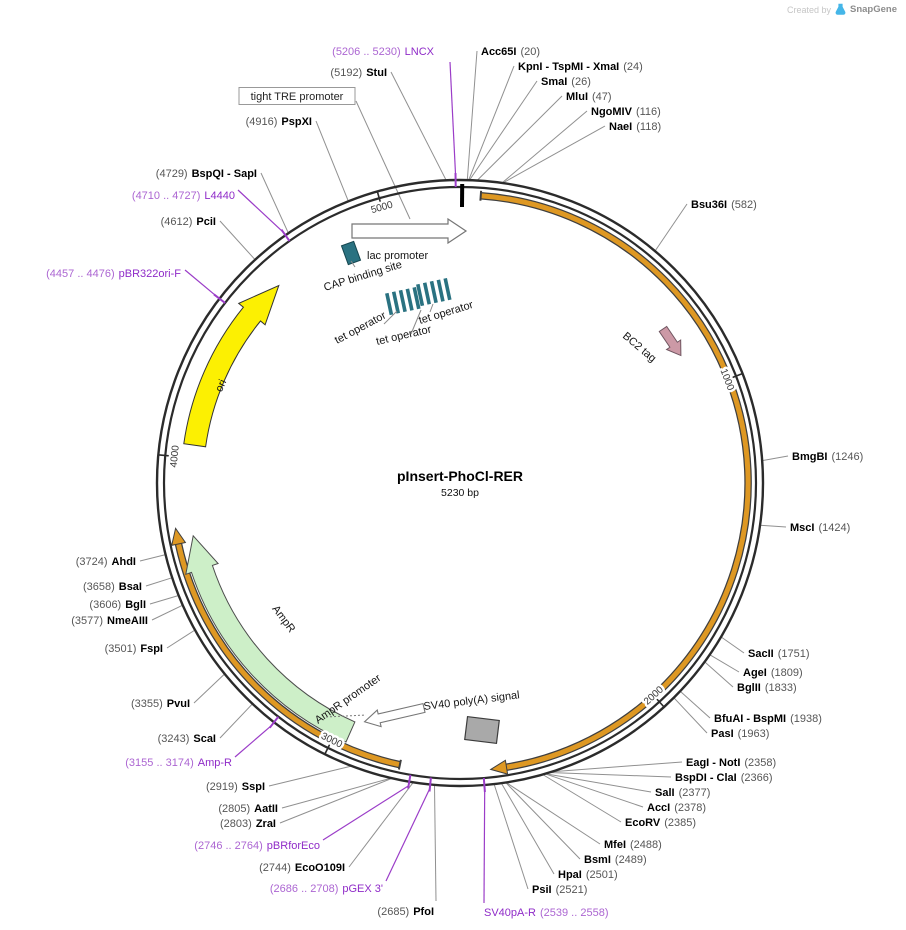  Describe the element at coordinates (639, 347) in the screenshot. I see `bc2-tag-label: BC2 tag` at that location.